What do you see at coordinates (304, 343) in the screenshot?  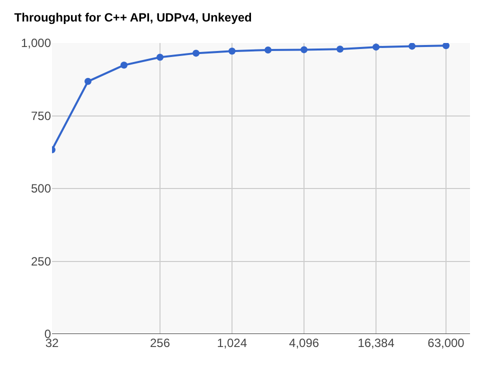 I see `x-tick-label: 4,096` at bounding box center [304, 343].